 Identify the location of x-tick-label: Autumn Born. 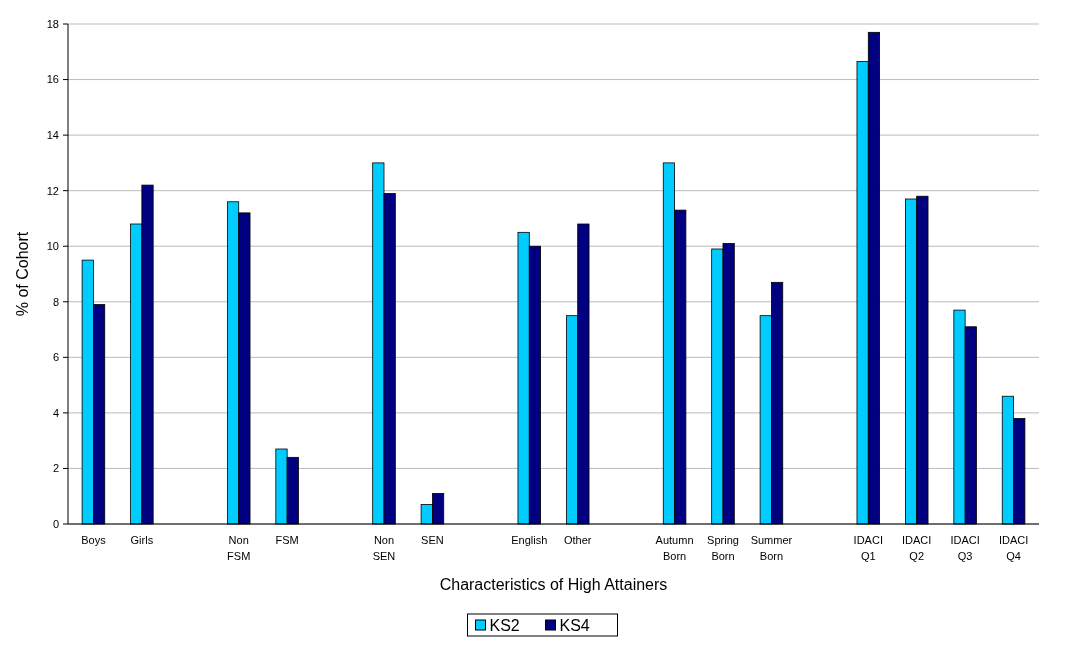
(674, 548).